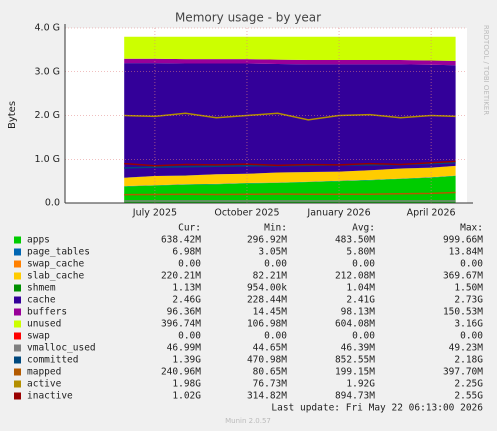 This screenshot has height=431, width=497. What do you see at coordinates (468, 300) in the screenshot?
I see `legend-stat: 2.73G` at bounding box center [468, 300].